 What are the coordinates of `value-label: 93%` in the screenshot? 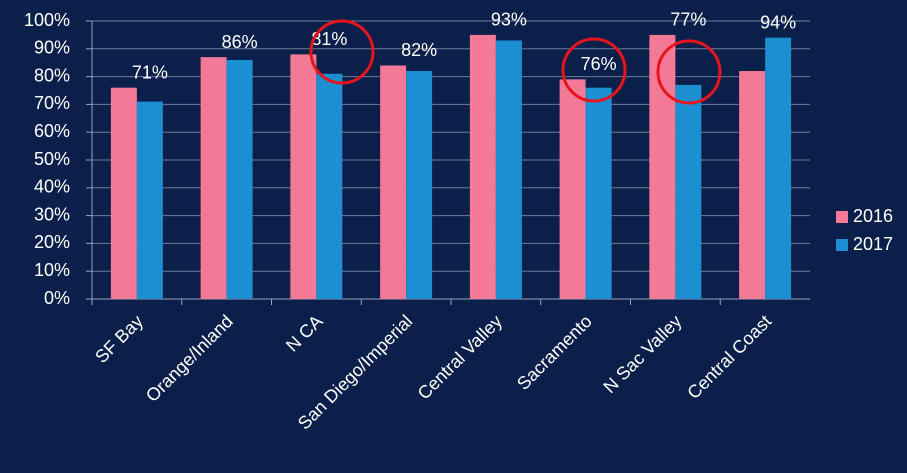 It's located at (509, 20).